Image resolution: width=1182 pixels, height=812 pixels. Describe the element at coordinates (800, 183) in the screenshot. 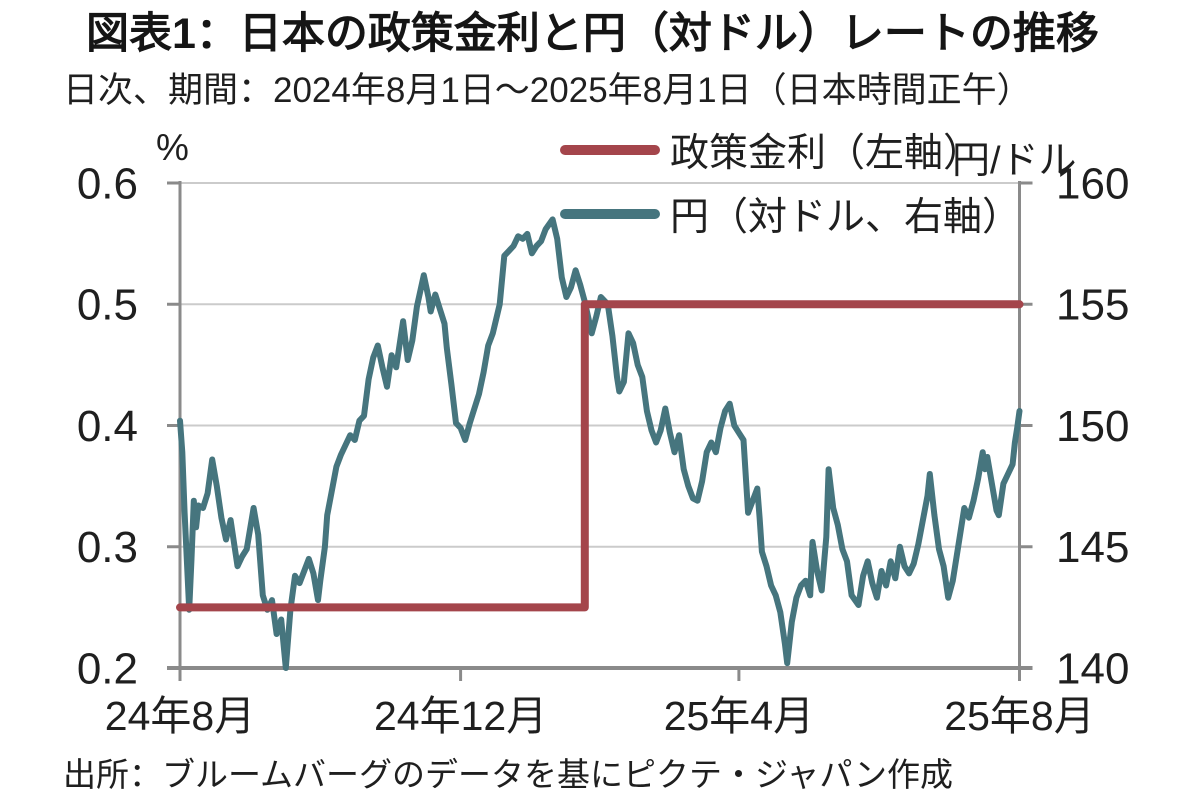

I see `chart-legend: 政策金利（左軸） 円（対ドル、右軸）` at that location.